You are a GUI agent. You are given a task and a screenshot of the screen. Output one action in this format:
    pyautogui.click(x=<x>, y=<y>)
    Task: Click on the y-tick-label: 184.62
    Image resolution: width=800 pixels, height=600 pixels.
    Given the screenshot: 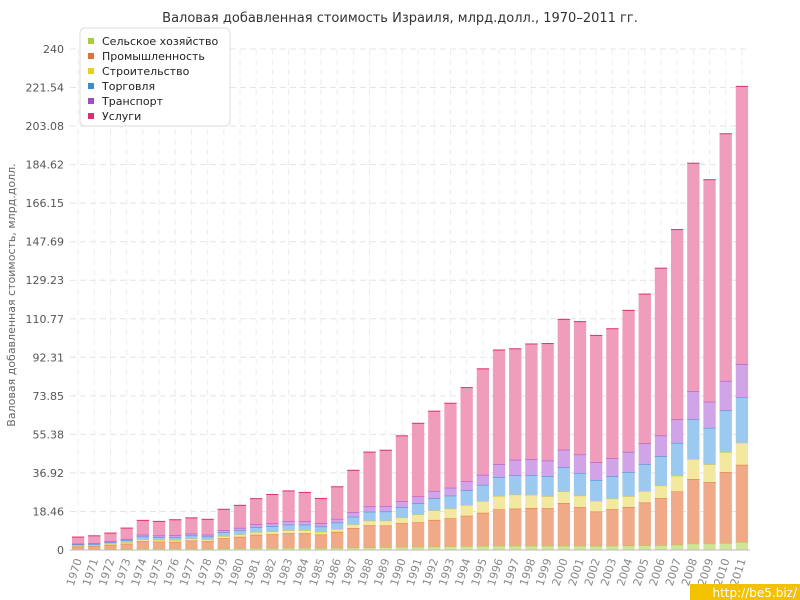 What is the action you would take?
    pyautogui.click(x=45, y=165)
    